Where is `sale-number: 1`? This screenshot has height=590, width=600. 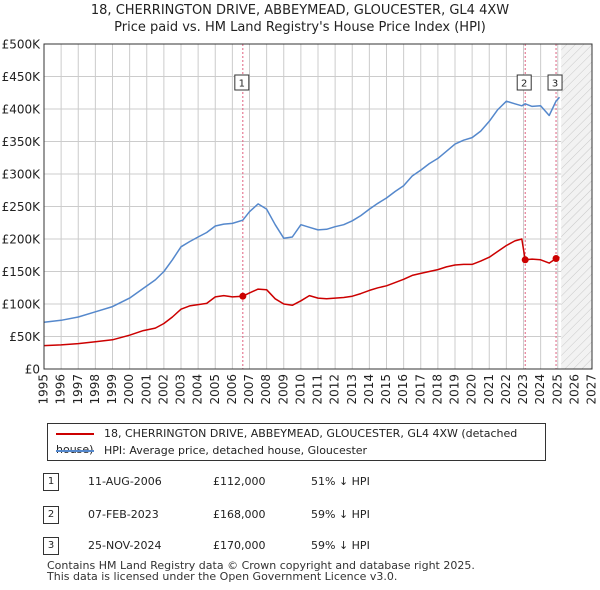
sale-number: 1 is located at coordinates (51, 482).